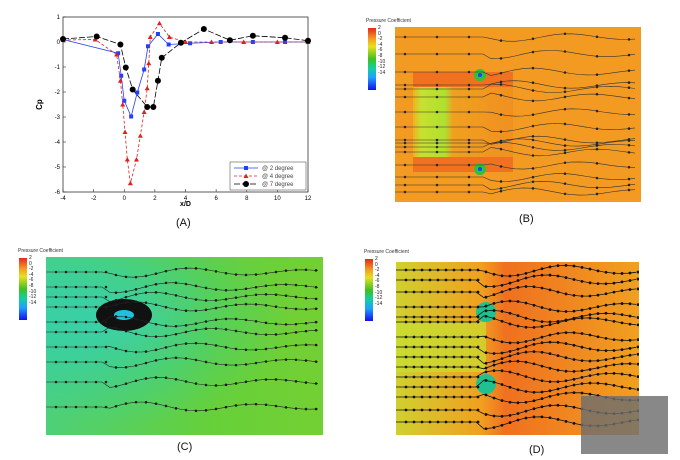 The height and width of the screenshot is (460, 680). I want to click on colorbar-tick: -12, so click(379, 298).